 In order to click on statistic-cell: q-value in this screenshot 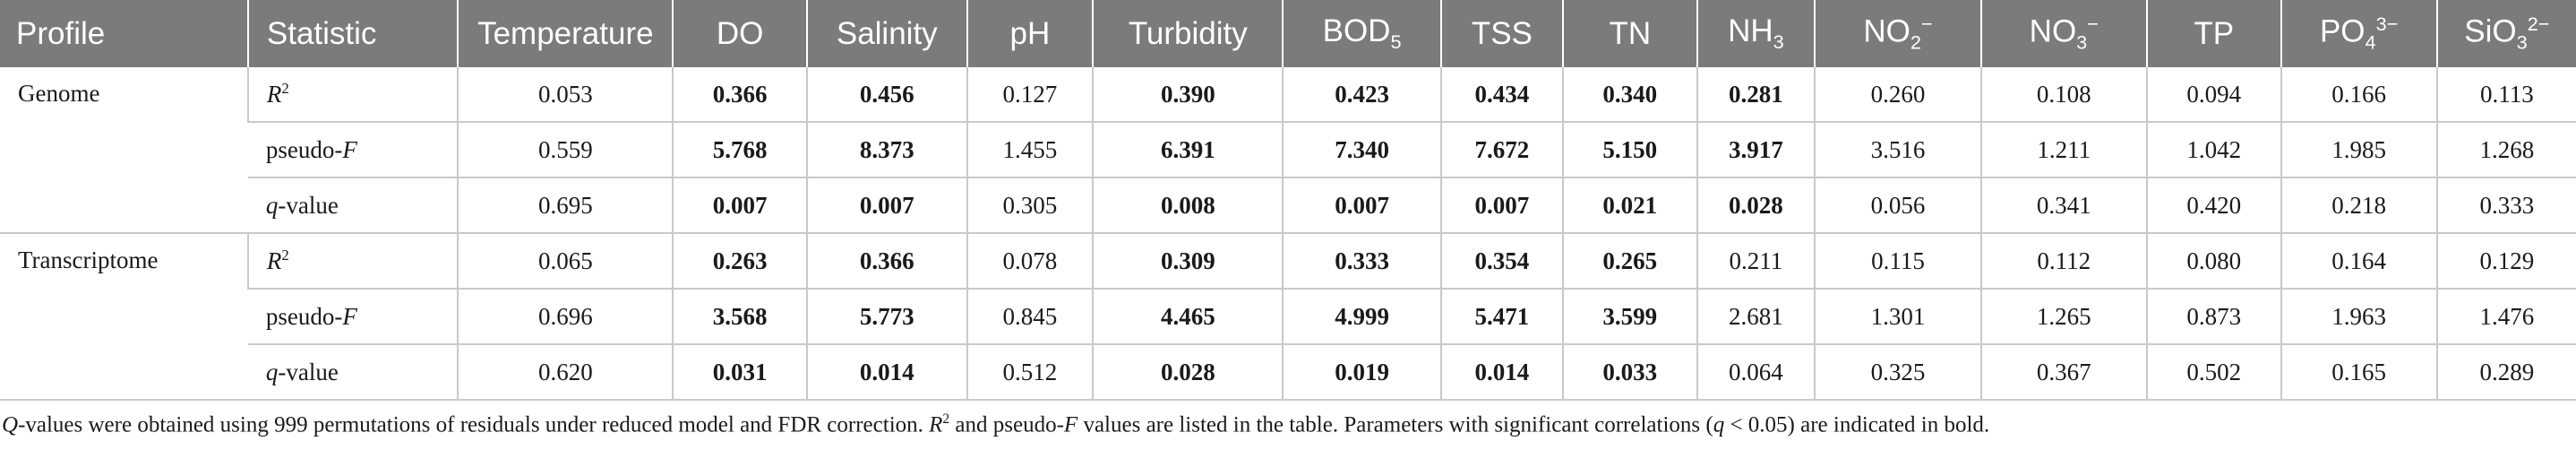, I will do `click(353, 205)`.